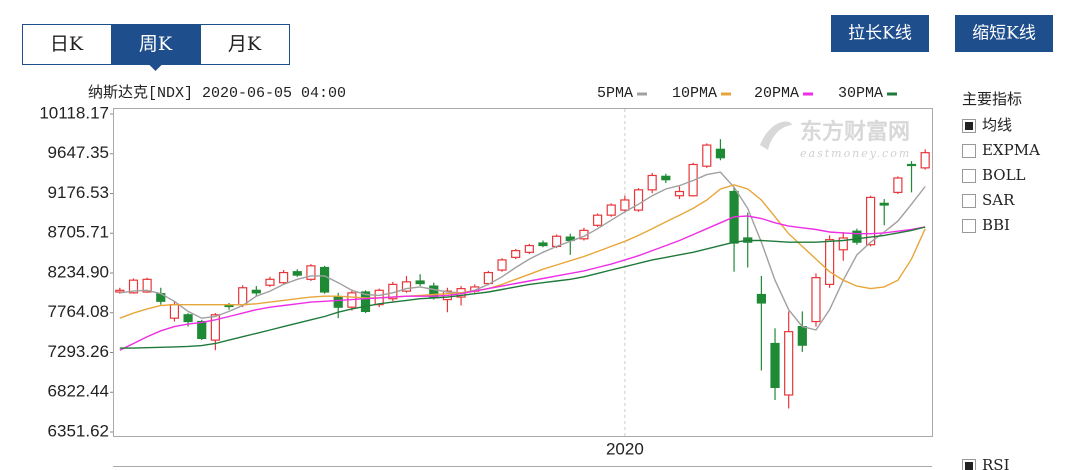  I want to click on watermark: 东方财富网, so click(855, 132).